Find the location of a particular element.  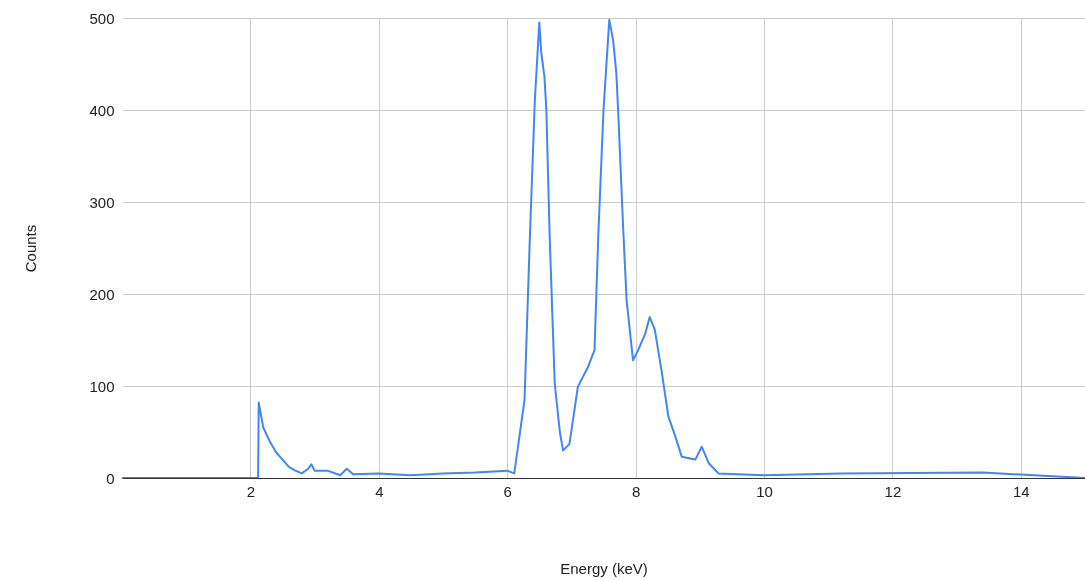

x-tick-label: 4 is located at coordinates (379, 491).